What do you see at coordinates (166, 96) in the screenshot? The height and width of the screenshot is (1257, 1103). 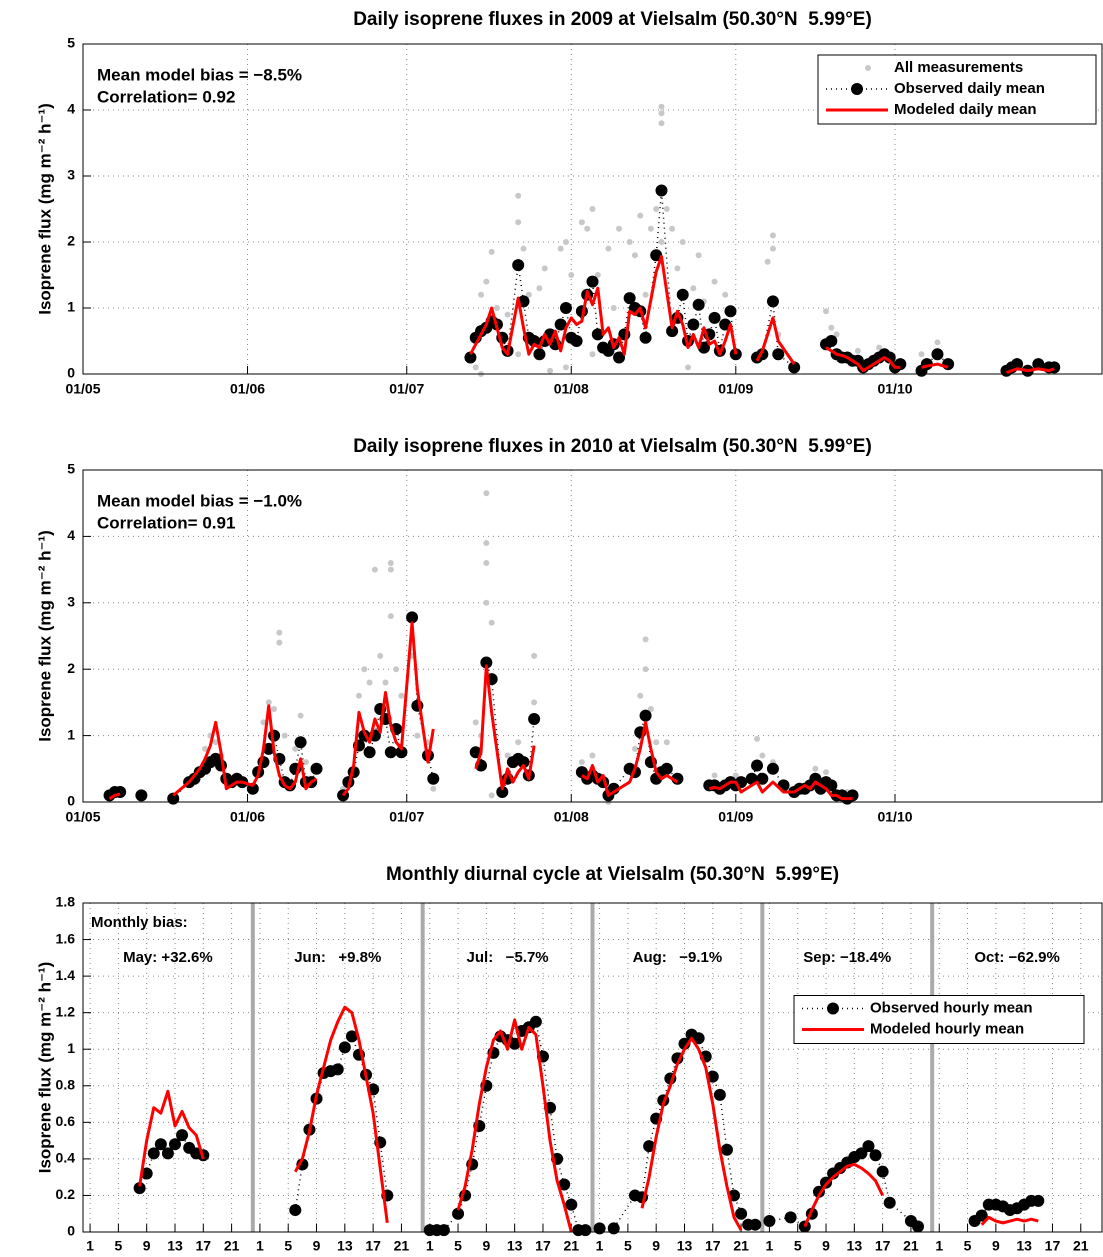 I see `annotation: Correlation= 0.92` at bounding box center [166, 96].